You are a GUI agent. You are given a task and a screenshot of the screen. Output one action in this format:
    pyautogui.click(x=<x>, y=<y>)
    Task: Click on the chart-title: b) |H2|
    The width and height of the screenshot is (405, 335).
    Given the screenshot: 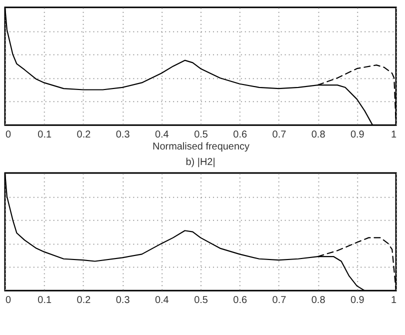 What is the action you would take?
    pyautogui.click(x=201, y=162)
    